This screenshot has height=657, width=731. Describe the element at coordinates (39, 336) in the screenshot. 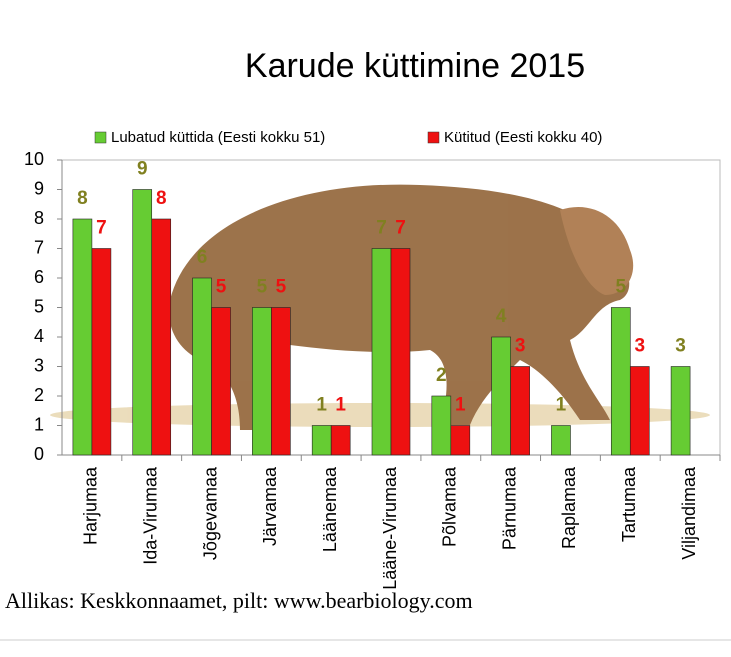

I see `y-tick-label: 4` at that location.